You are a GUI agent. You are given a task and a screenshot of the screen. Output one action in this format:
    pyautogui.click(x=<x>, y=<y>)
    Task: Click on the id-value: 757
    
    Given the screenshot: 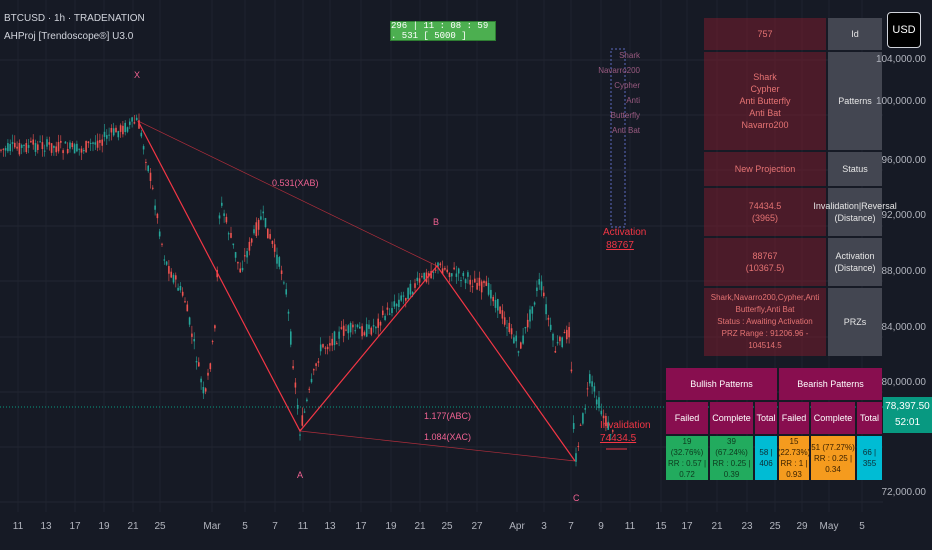 What is the action you would take?
    pyautogui.click(x=765, y=34)
    